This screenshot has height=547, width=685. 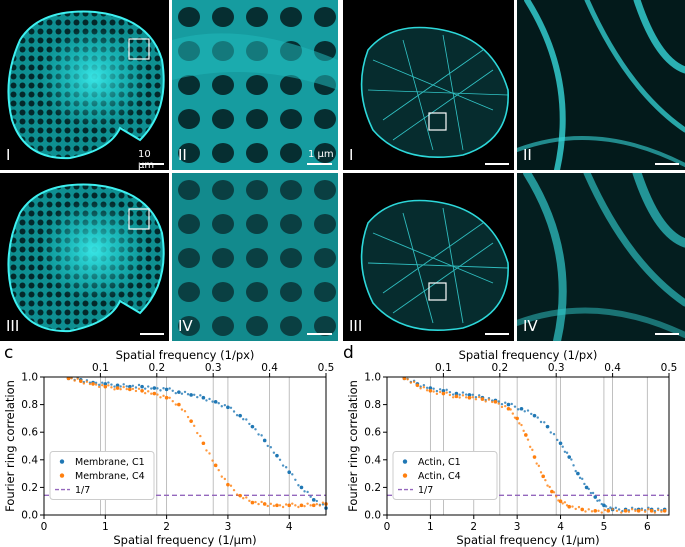 What do you see at coordinates (29, 488) in the screenshot?
I see `y-tick-label: 0.2` at bounding box center [29, 488].